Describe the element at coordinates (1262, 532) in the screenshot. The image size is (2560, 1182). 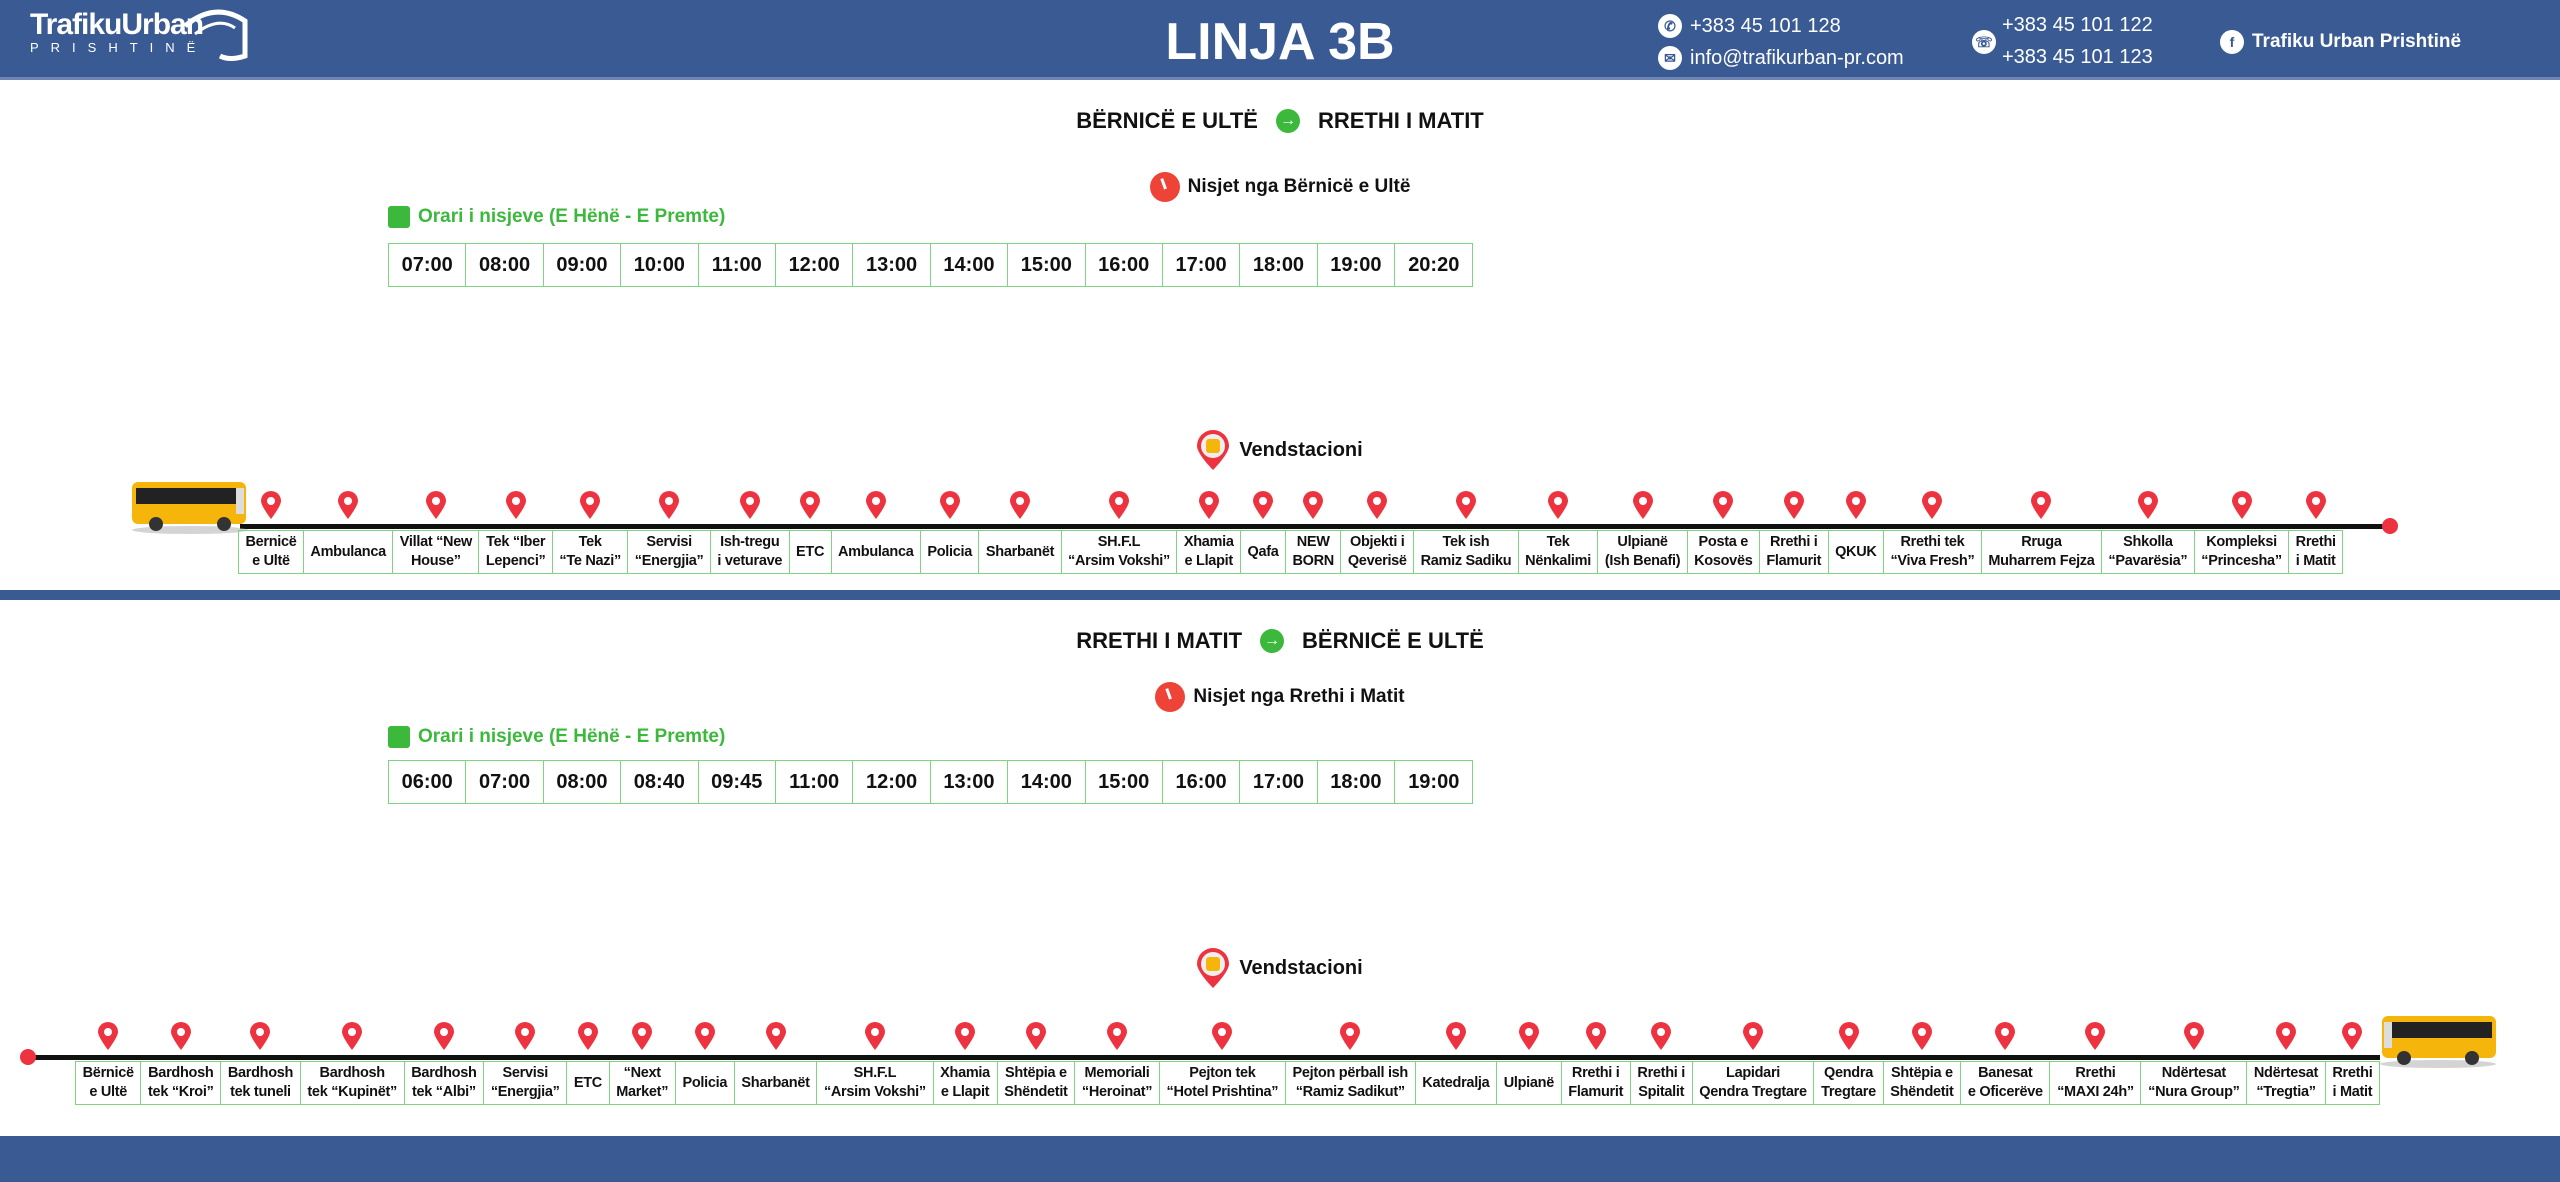
I see `stop-item: Qafa` at that location.